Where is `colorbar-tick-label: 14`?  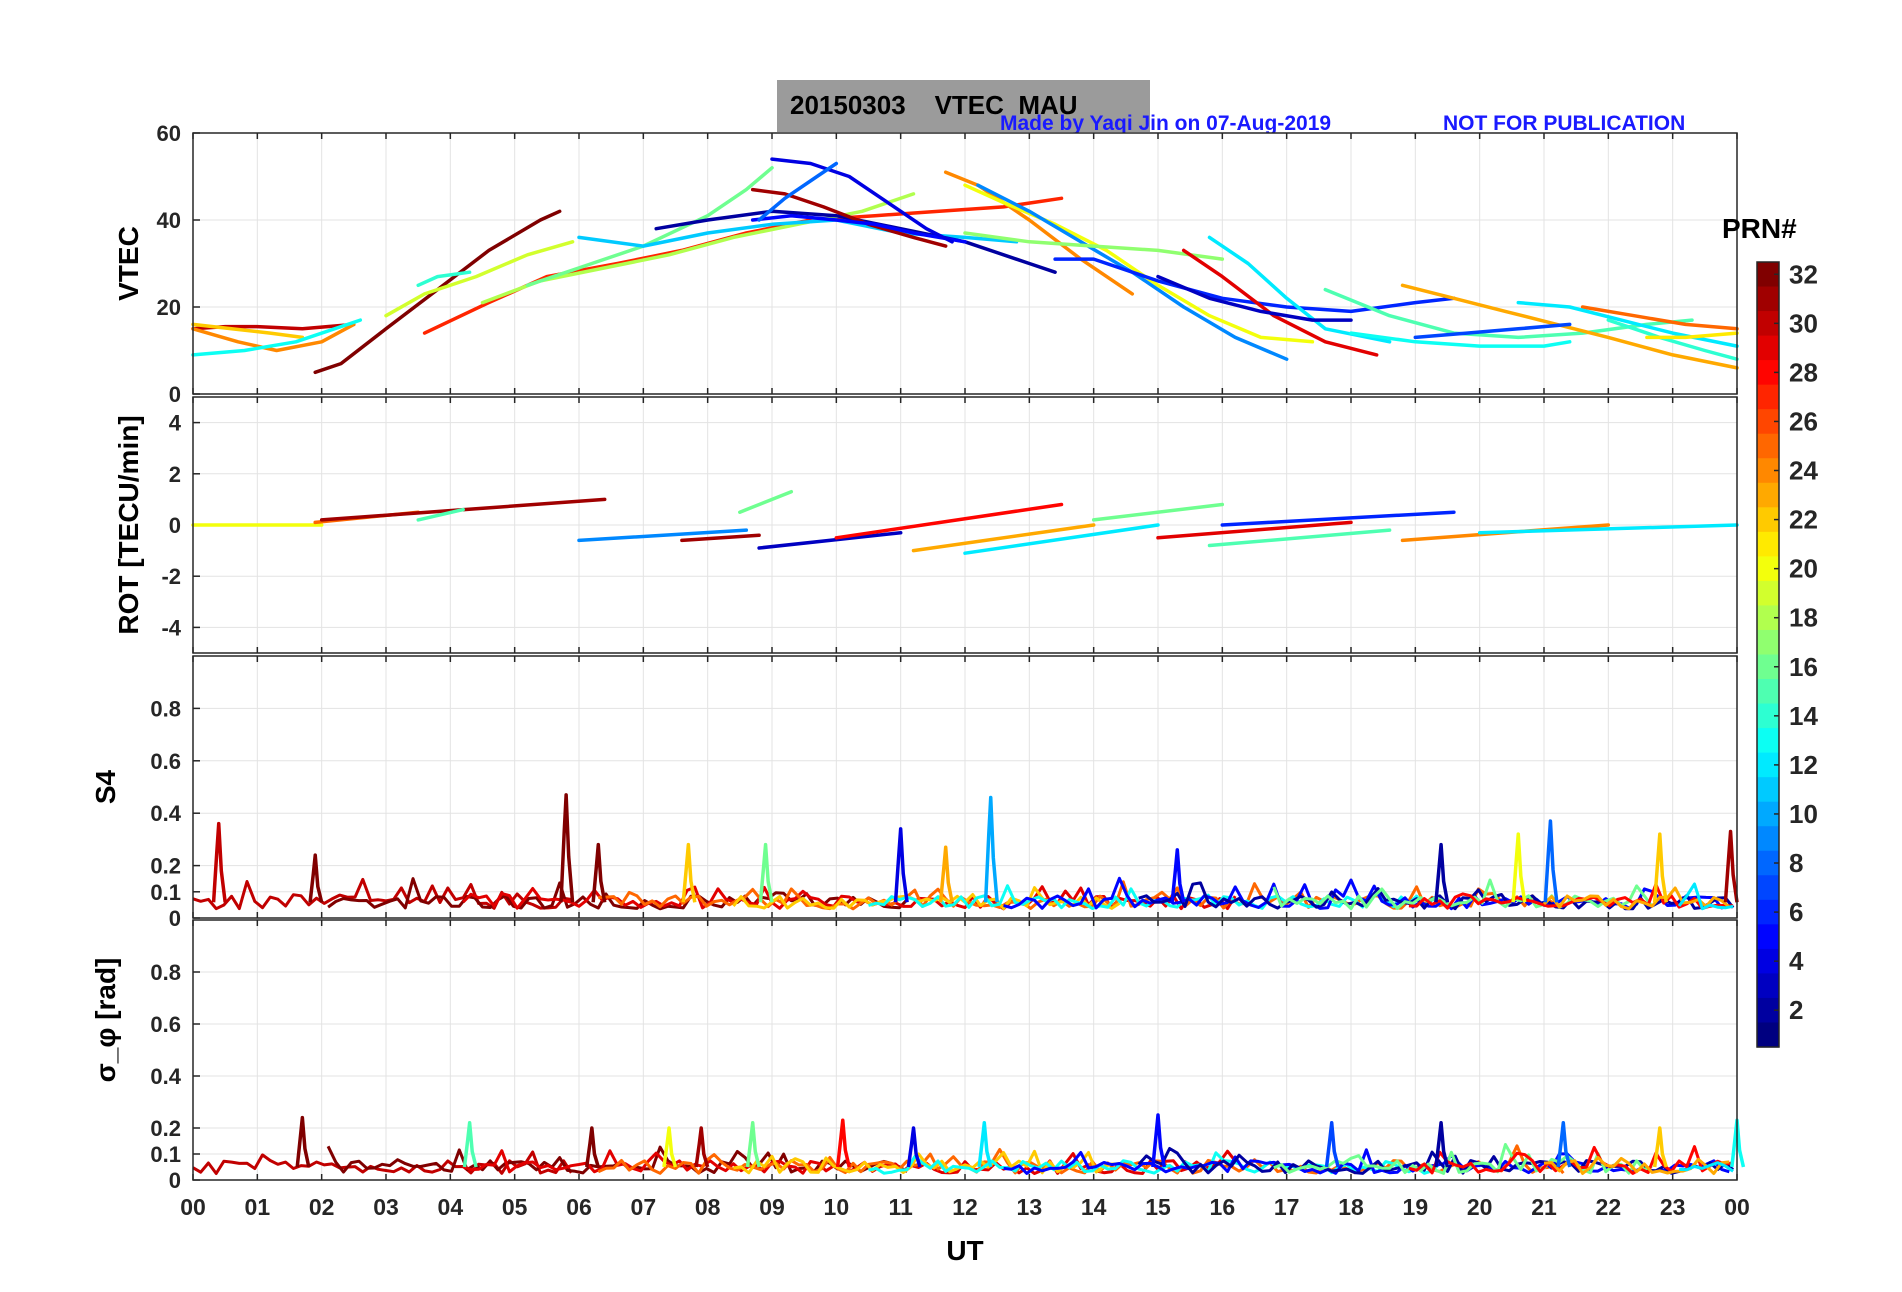 colorbar-tick-label: 14 is located at coordinates (1803, 716).